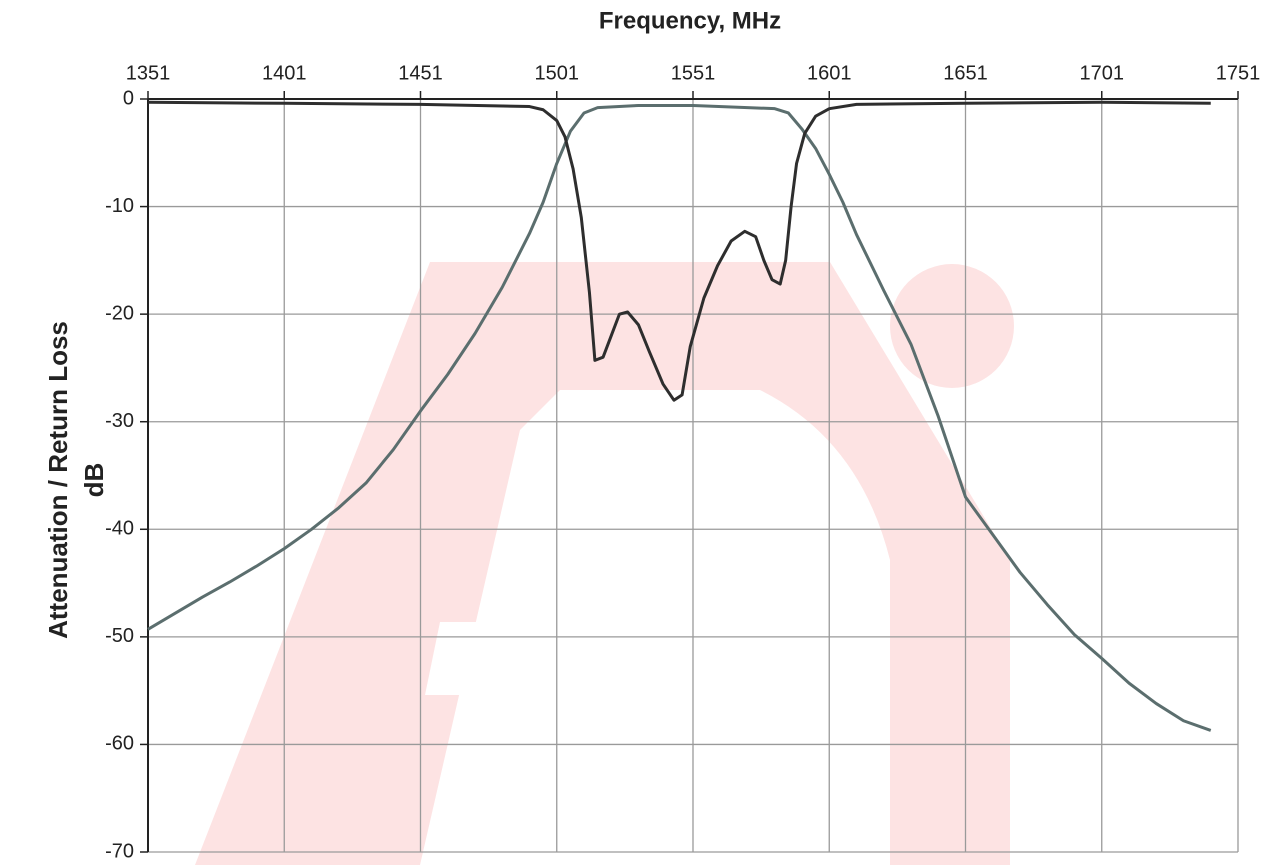  What do you see at coordinates (128, 98) in the screenshot?
I see `y-tick-label: 0` at bounding box center [128, 98].